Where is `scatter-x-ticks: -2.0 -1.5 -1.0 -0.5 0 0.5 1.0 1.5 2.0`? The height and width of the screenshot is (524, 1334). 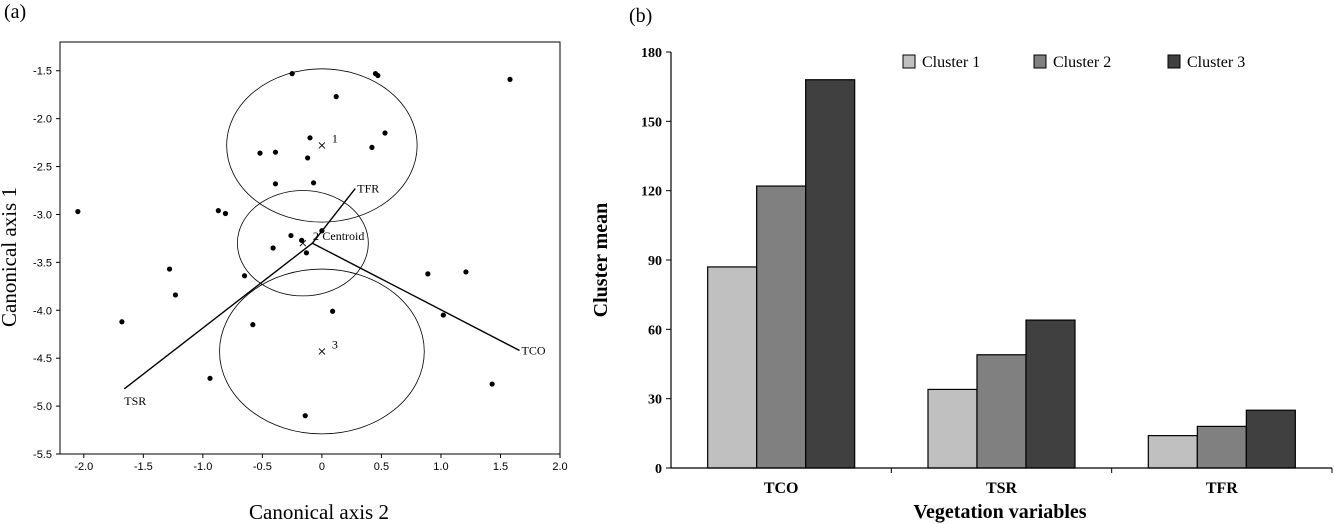
scatter-x-ticks: -2.0 -1.5 -1.0 -0.5 0 0.5 1.0 1.5 2.0 is located at coordinates (321, 463).